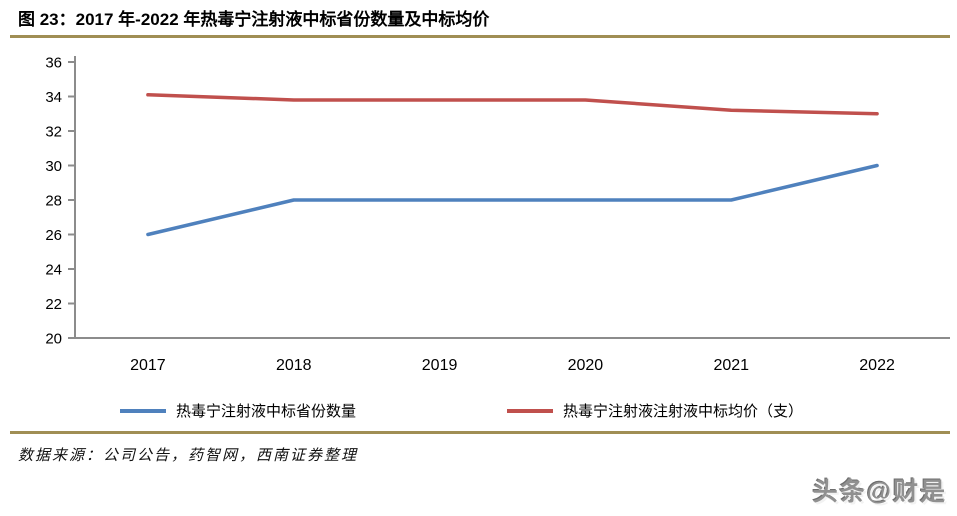 The image size is (957, 516). What do you see at coordinates (731, 365) in the screenshot?
I see `x-axis-label-2021: 2021` at bounding box center [731, 365].